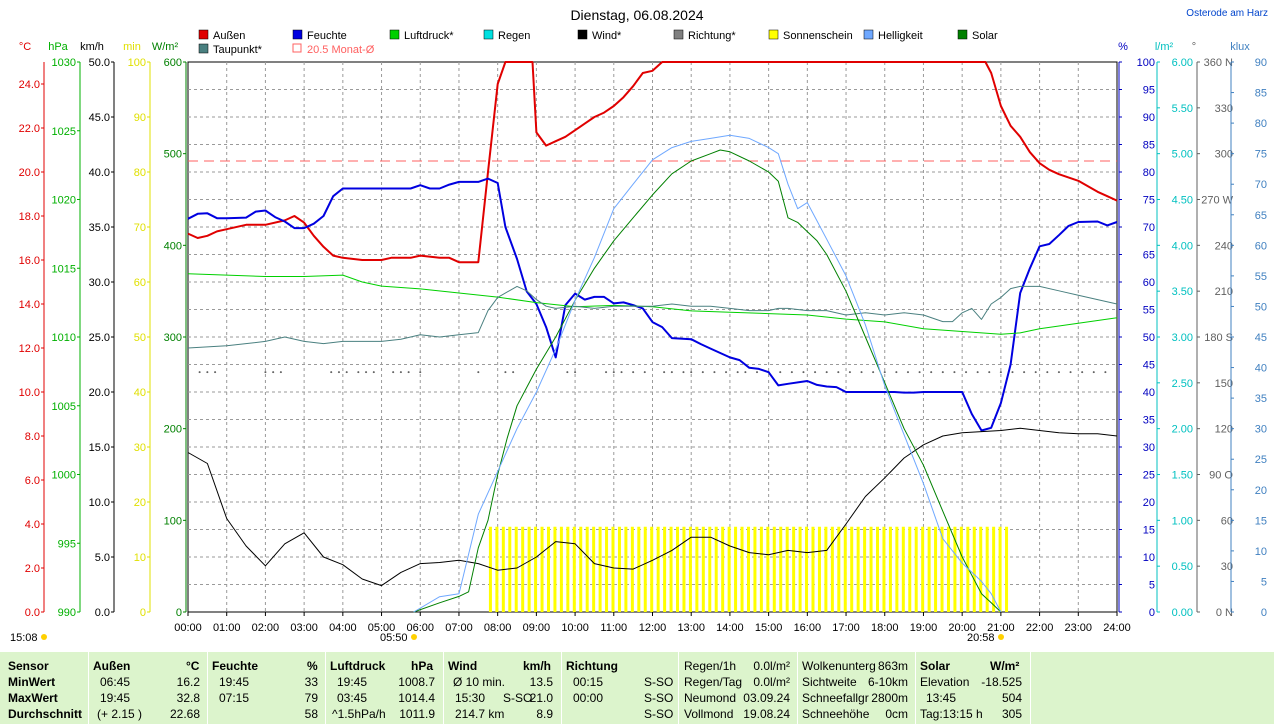 This screenshot has width=1274, height=724. What do you see at coordinates (1261, 185) in the screenshot?
I see `right-axis-tick-label: 70` at bounding box center [1261, 185].